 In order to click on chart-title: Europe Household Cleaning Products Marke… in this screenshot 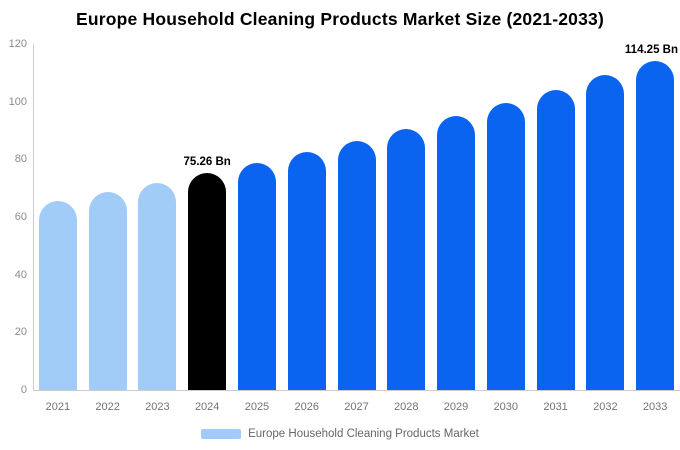, I will do `click(340, 19)`.